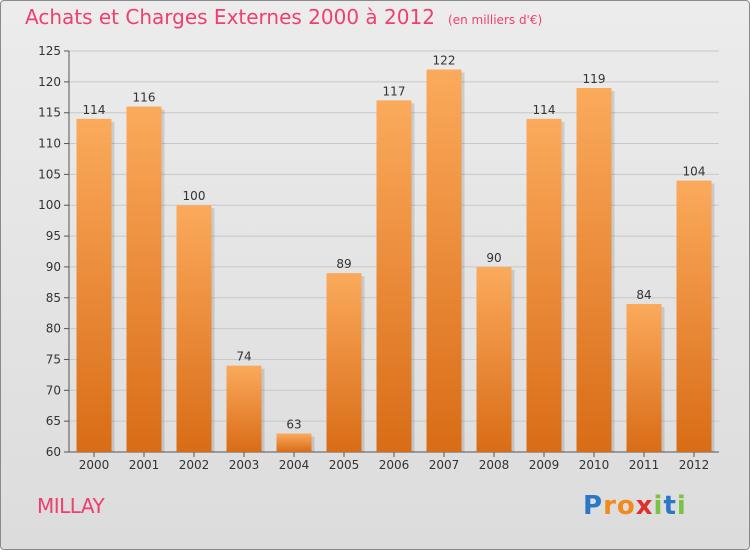  I want to click on y-tick-label: 120, so click(49, 82).